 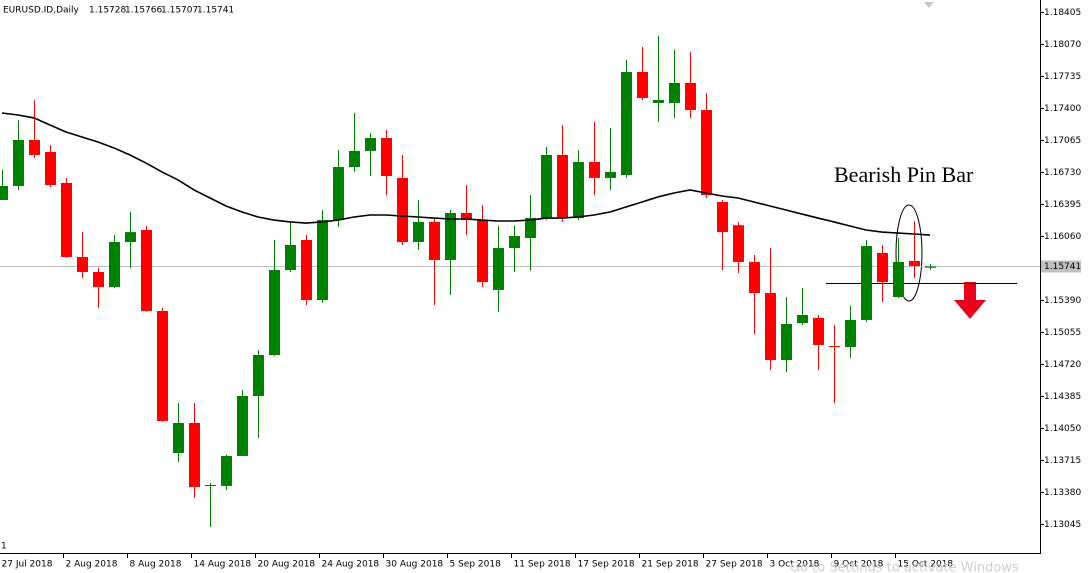 I want to click on x-tick-label: 27 Jul 2018, so click(x=27, y=565).